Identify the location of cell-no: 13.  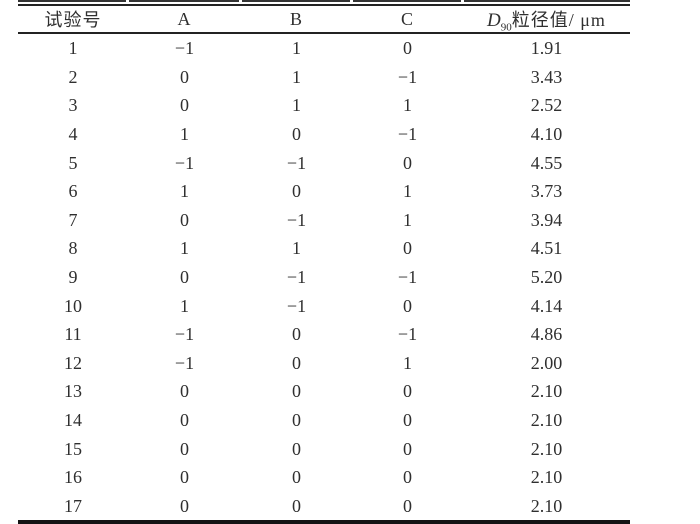
(73, 391).